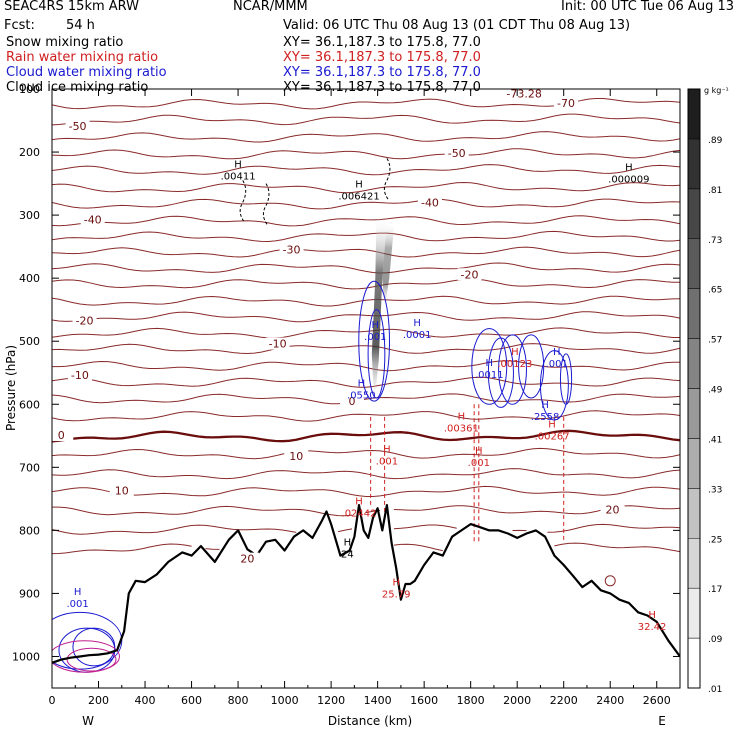  Describe the element at coordinates (461, 428) in the screenshot. I see `extremum-label: .00361` at that location.